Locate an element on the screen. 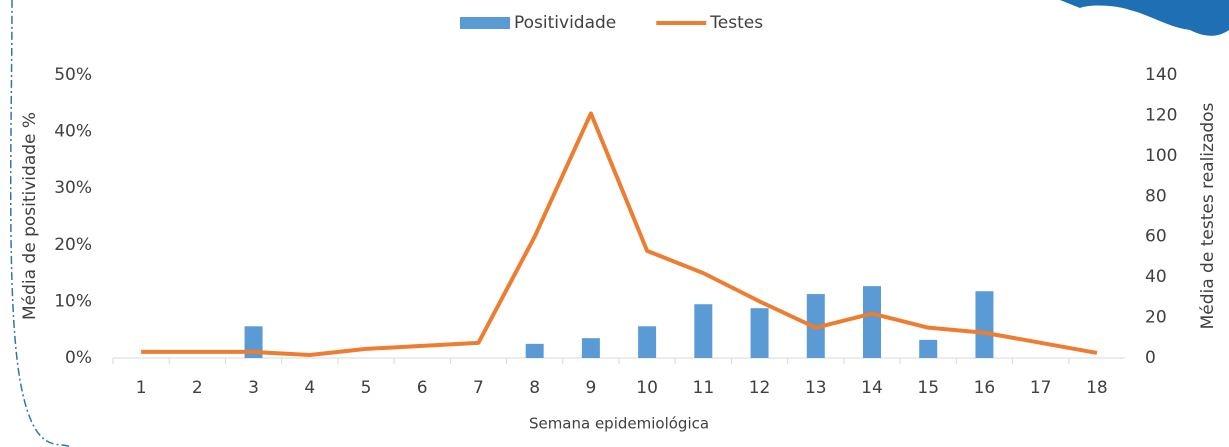  y2-tick-label: 40 is located at coordinates (1156, 277).